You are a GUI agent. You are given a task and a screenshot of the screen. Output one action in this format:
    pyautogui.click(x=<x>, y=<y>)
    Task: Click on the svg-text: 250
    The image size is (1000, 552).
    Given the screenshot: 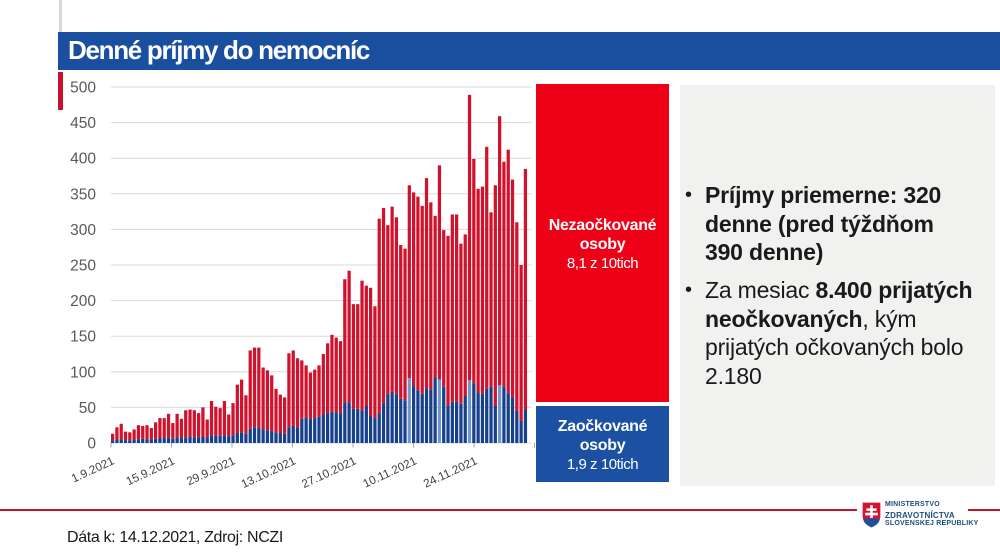 What is the action you would take?
    pyautogui.click(x=83, y=266)
    